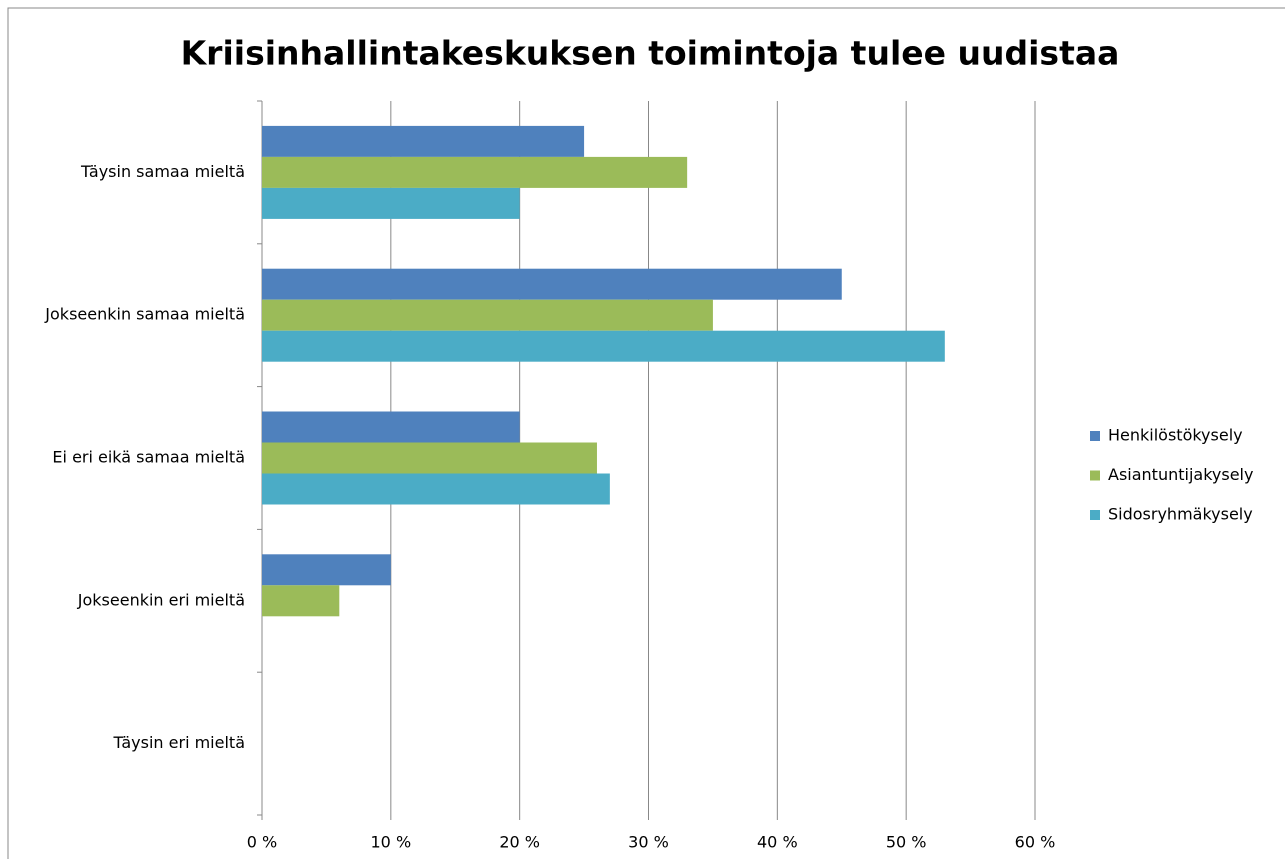  I want to click on x-tick-label: 40 %, so click(777, 842).